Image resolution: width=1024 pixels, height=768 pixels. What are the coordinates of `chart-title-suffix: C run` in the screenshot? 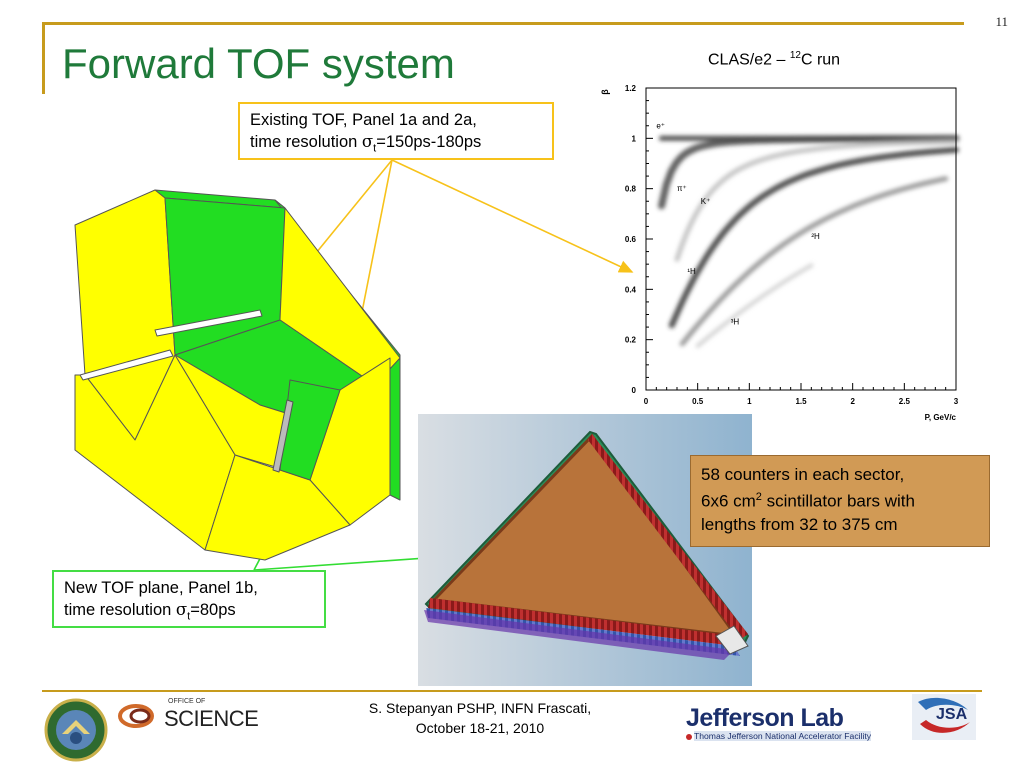 It's located at (820, 60).